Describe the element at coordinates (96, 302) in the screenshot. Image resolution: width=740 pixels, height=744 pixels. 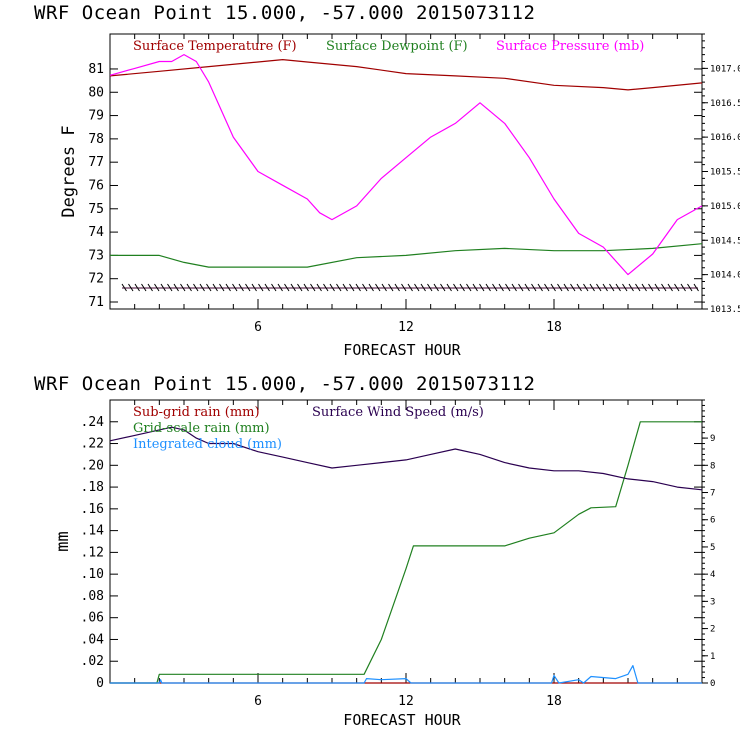
I see `y-tick-label: 71` at that location.